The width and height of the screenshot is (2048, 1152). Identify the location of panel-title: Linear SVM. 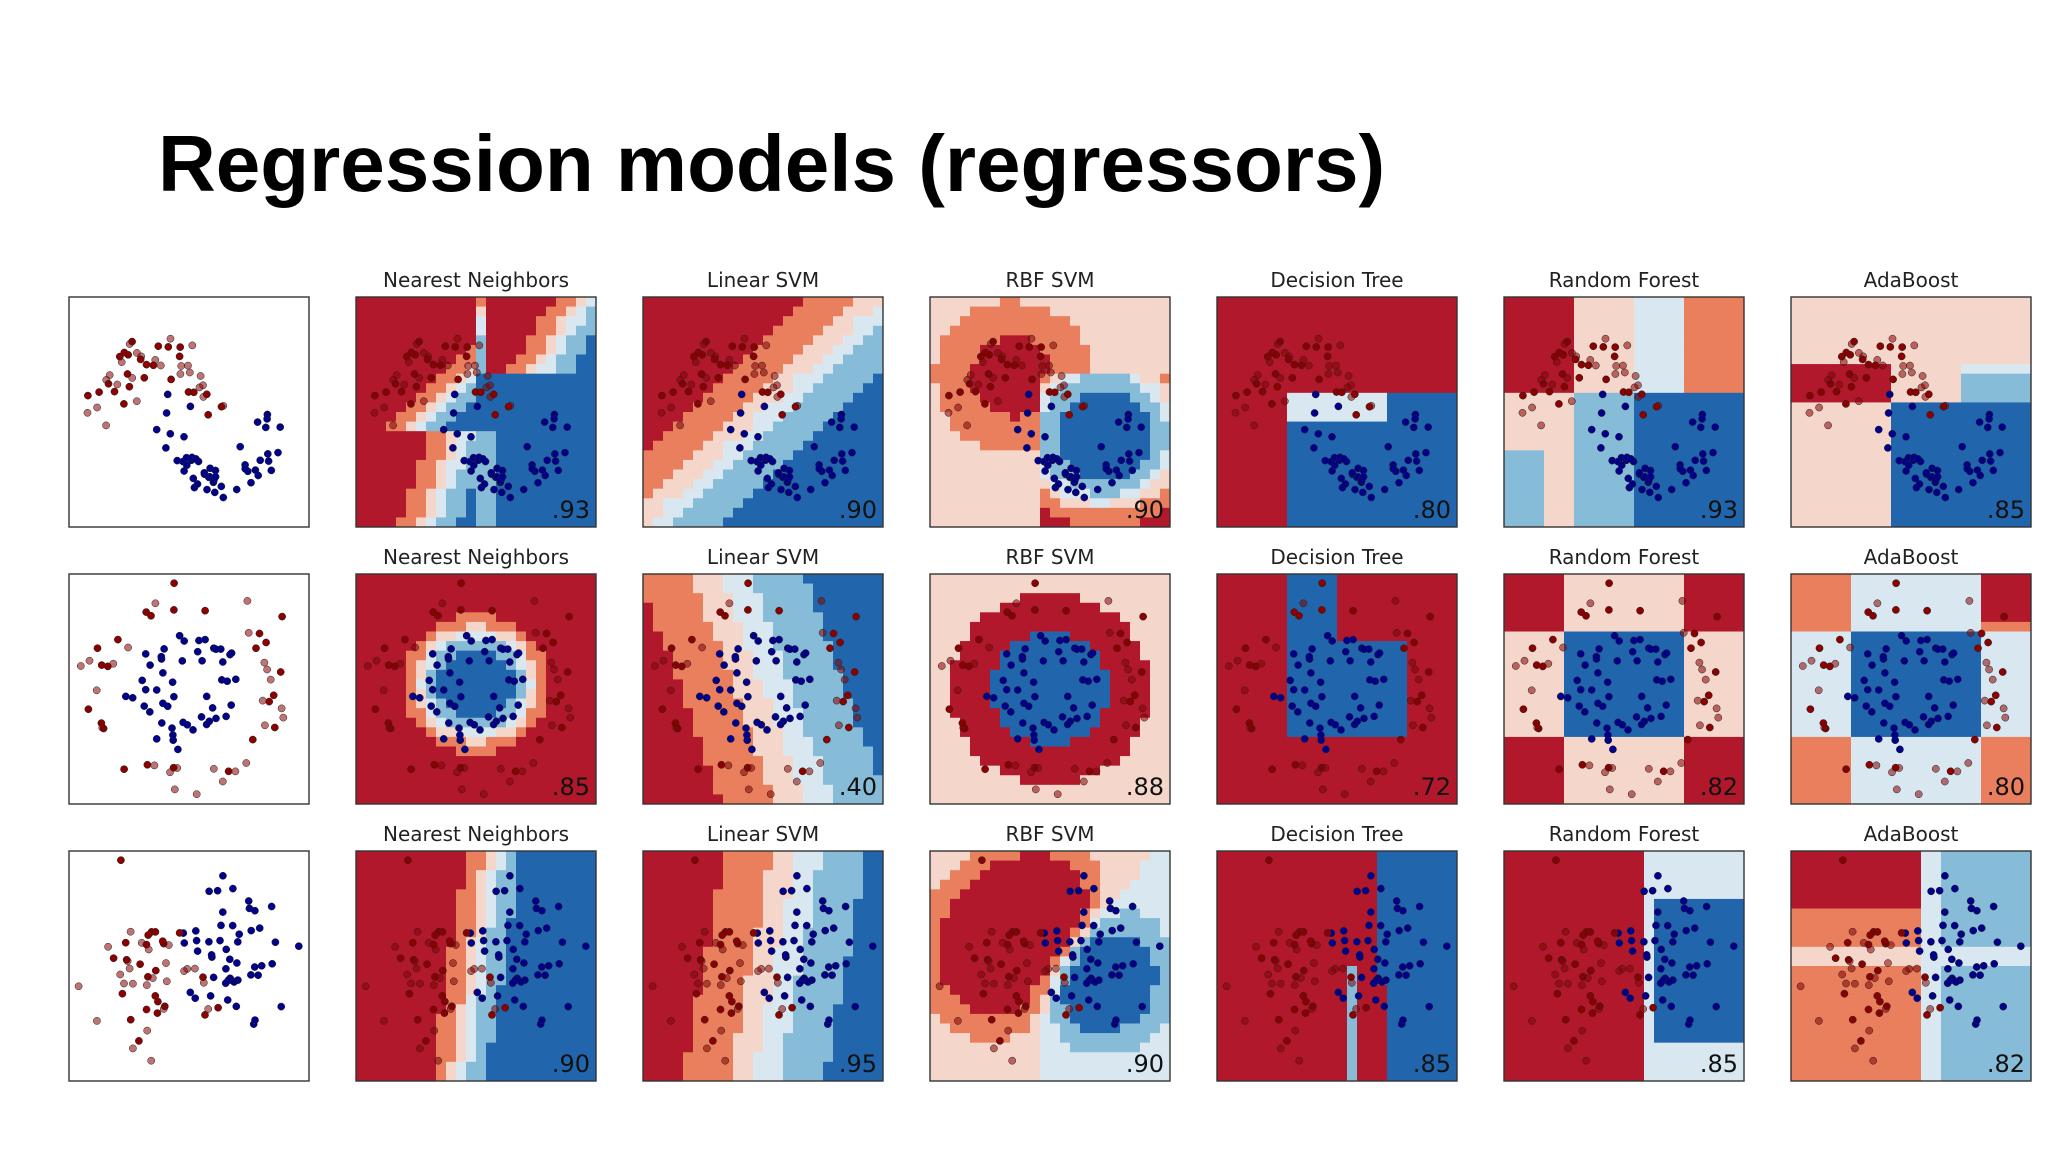
(763, 557).